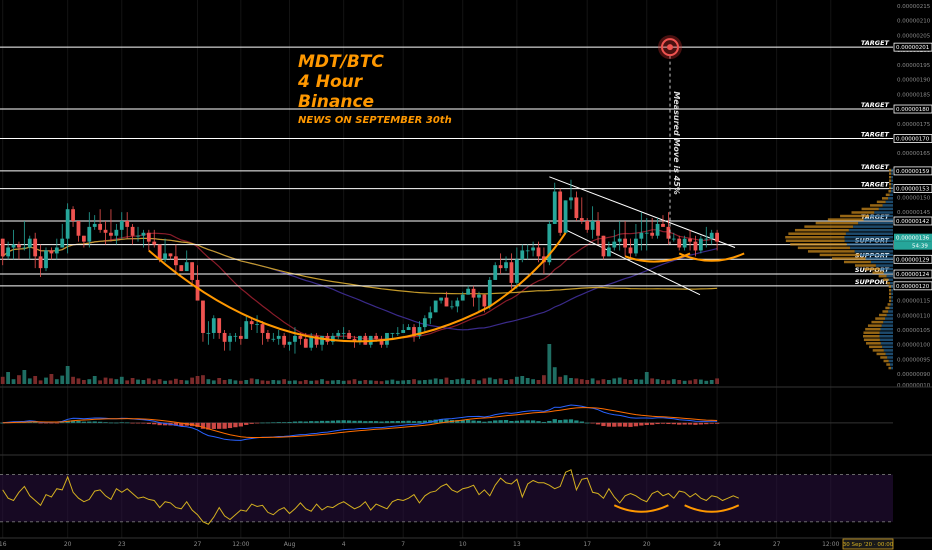 The image size is (932, 550). What do you see at coordinates (920, 247) in the screenshot?
I see `countdown-label: 54:39` at bounding box center [920, 247].